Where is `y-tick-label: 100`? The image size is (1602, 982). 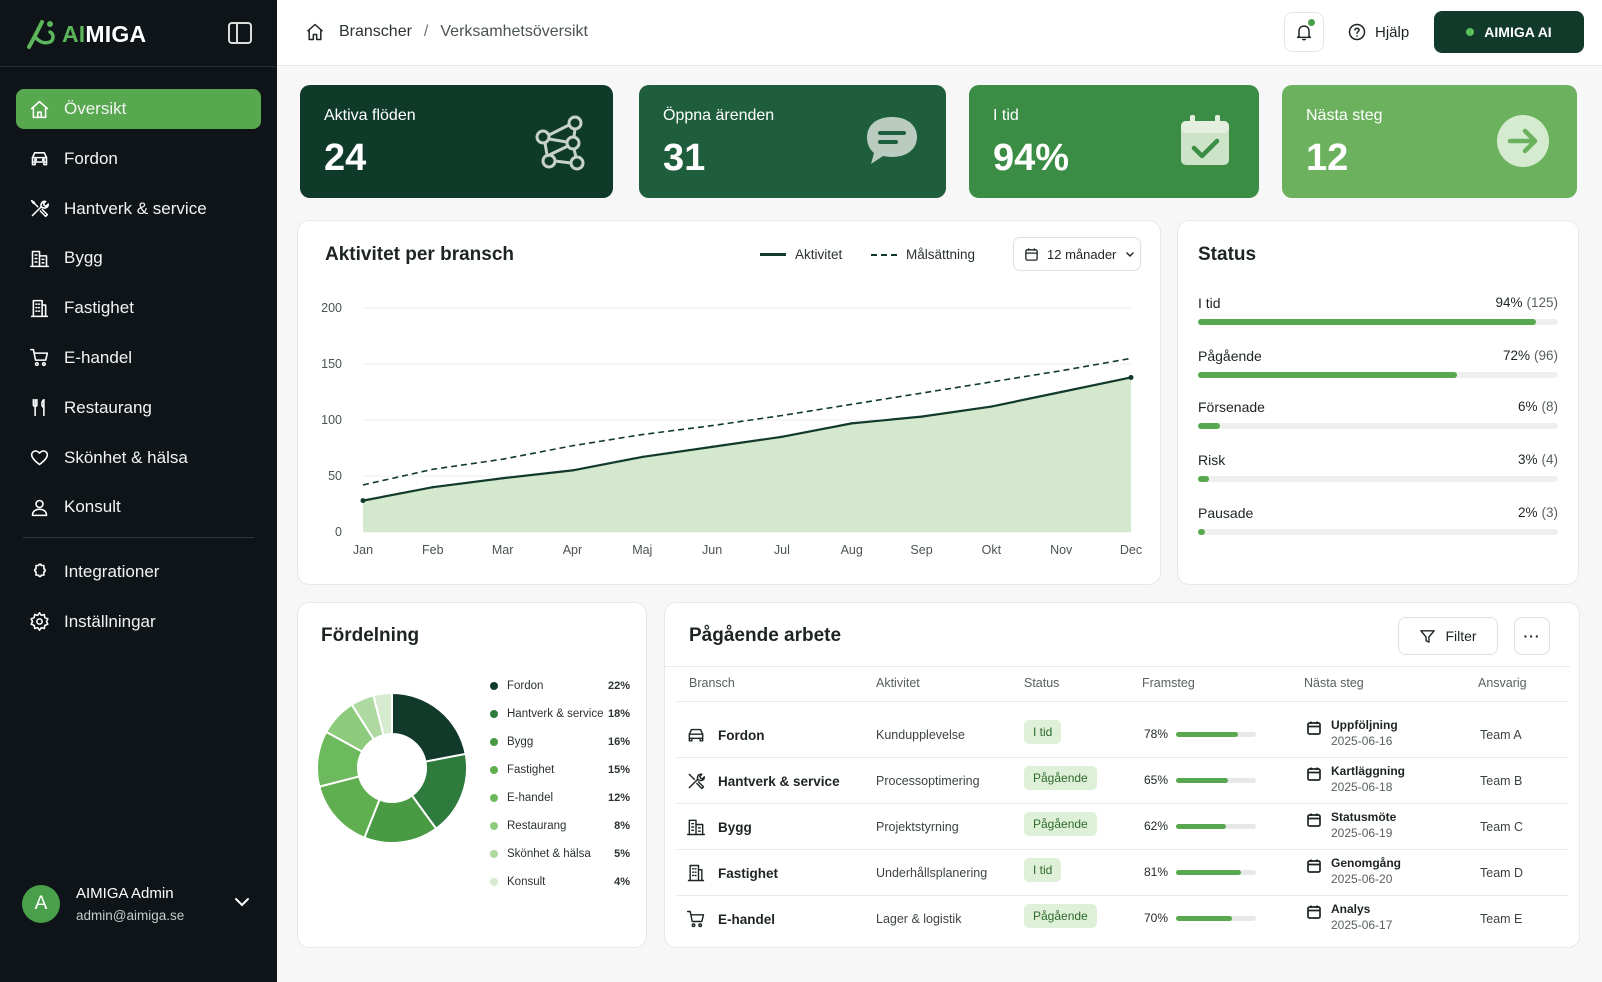 y-tick-label: 100 is located at coordinates (331, 420).